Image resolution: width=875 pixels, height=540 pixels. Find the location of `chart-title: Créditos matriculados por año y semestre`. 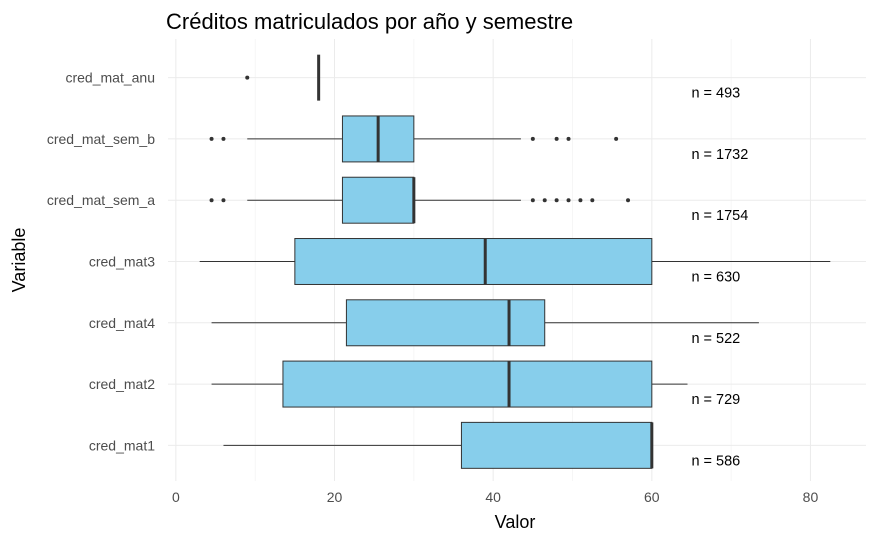

chart-title: Créditos matriculados por año y semestre is located at coordinates (369, 21).